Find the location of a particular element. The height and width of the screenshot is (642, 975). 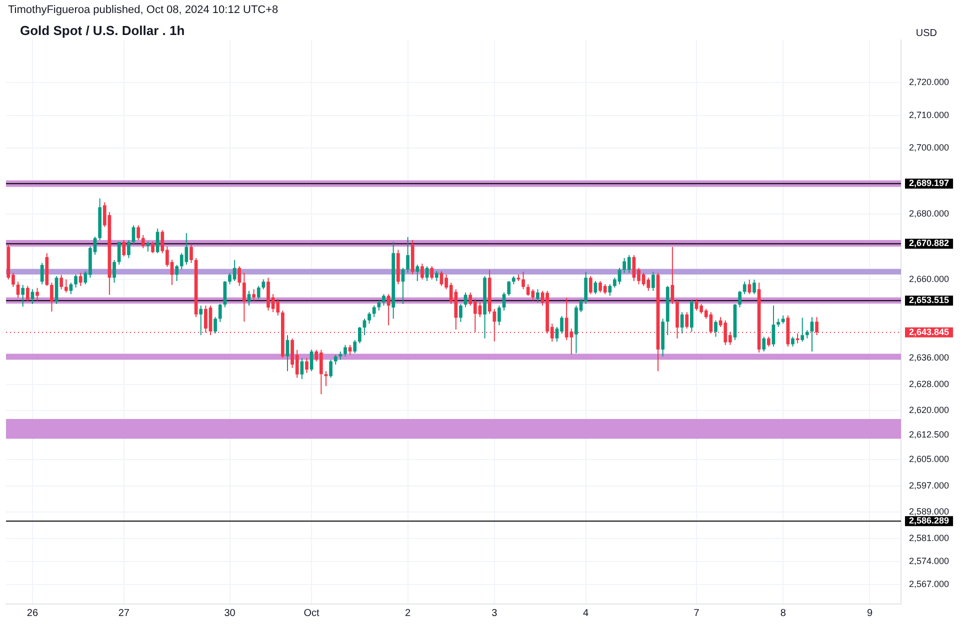

ref-line-label: 2,643.845 is located at coordinates (929, 331).